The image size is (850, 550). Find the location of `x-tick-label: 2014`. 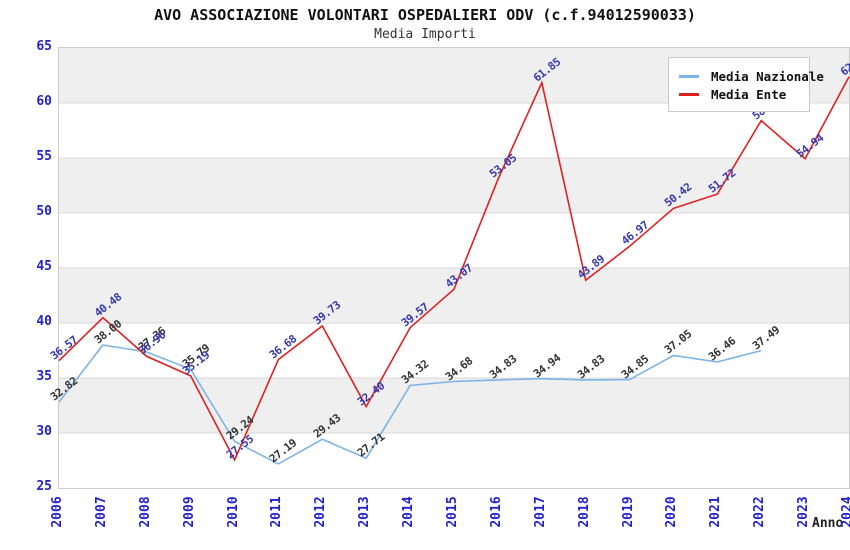

x-tick-label: 2014 is located at coordinates (409, 512).